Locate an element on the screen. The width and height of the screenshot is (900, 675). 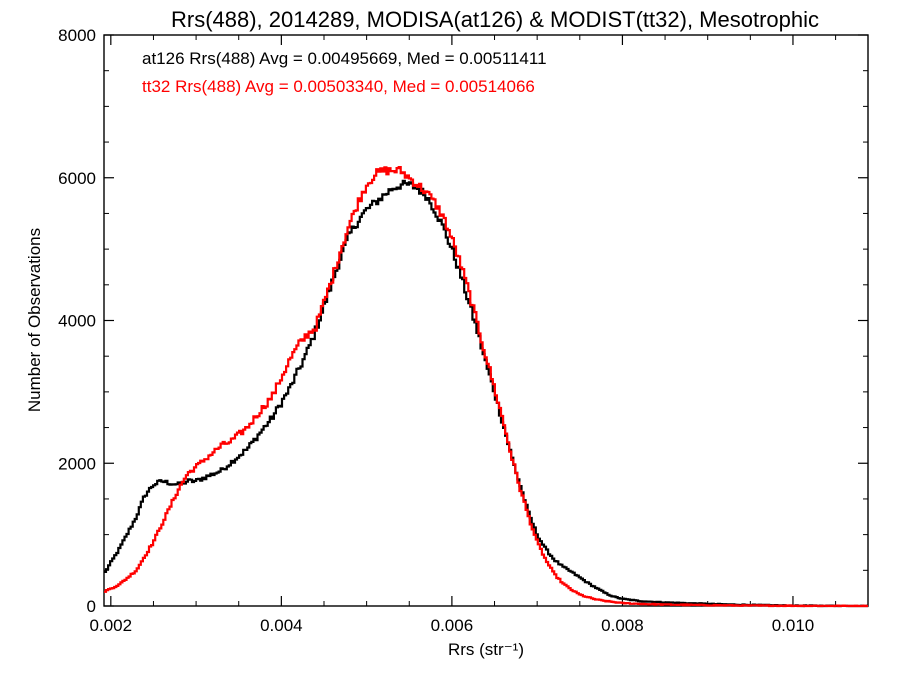
y-axis-label: Number of Observations is located at coordinates (34, 320).